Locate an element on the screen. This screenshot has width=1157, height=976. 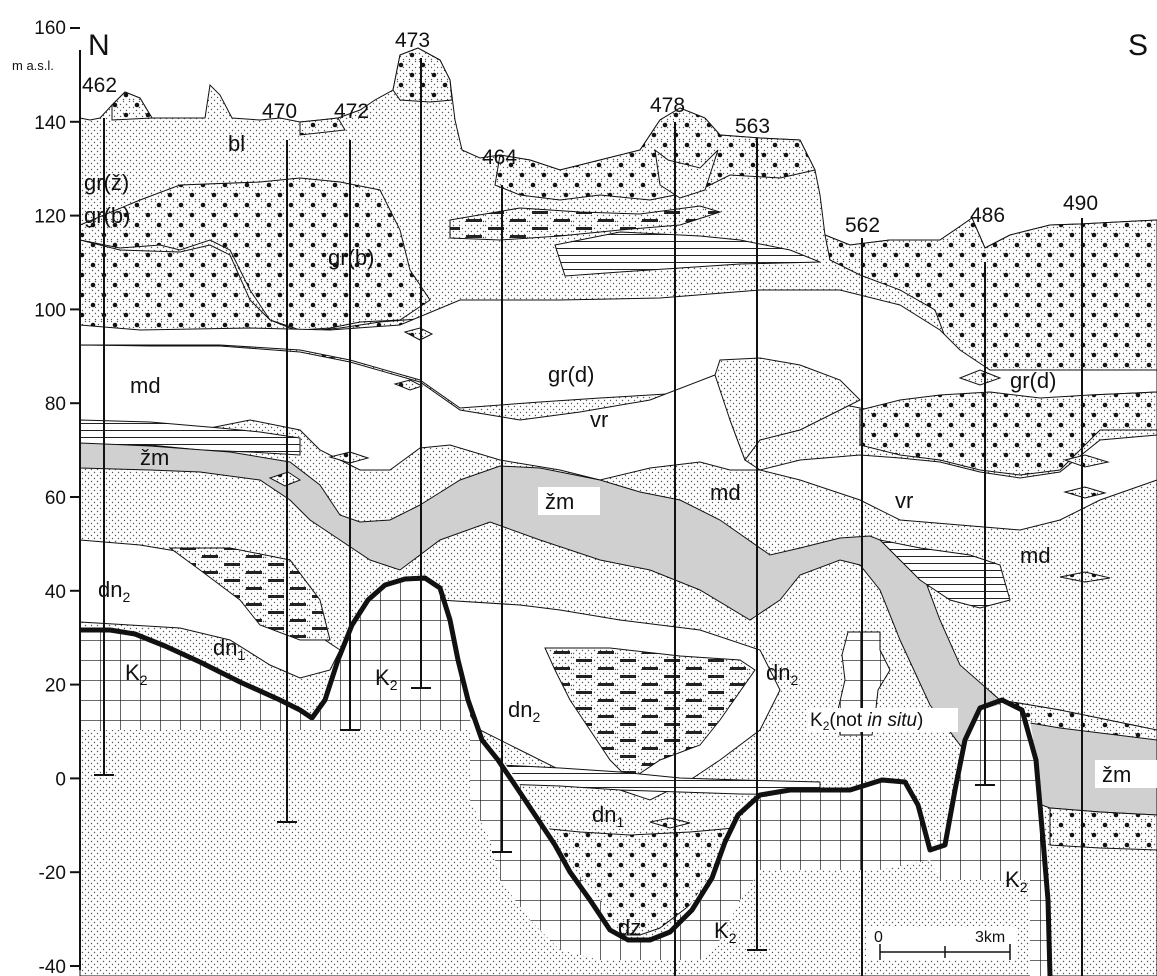
laminated-upper-center is located at coordinates (687, 254).